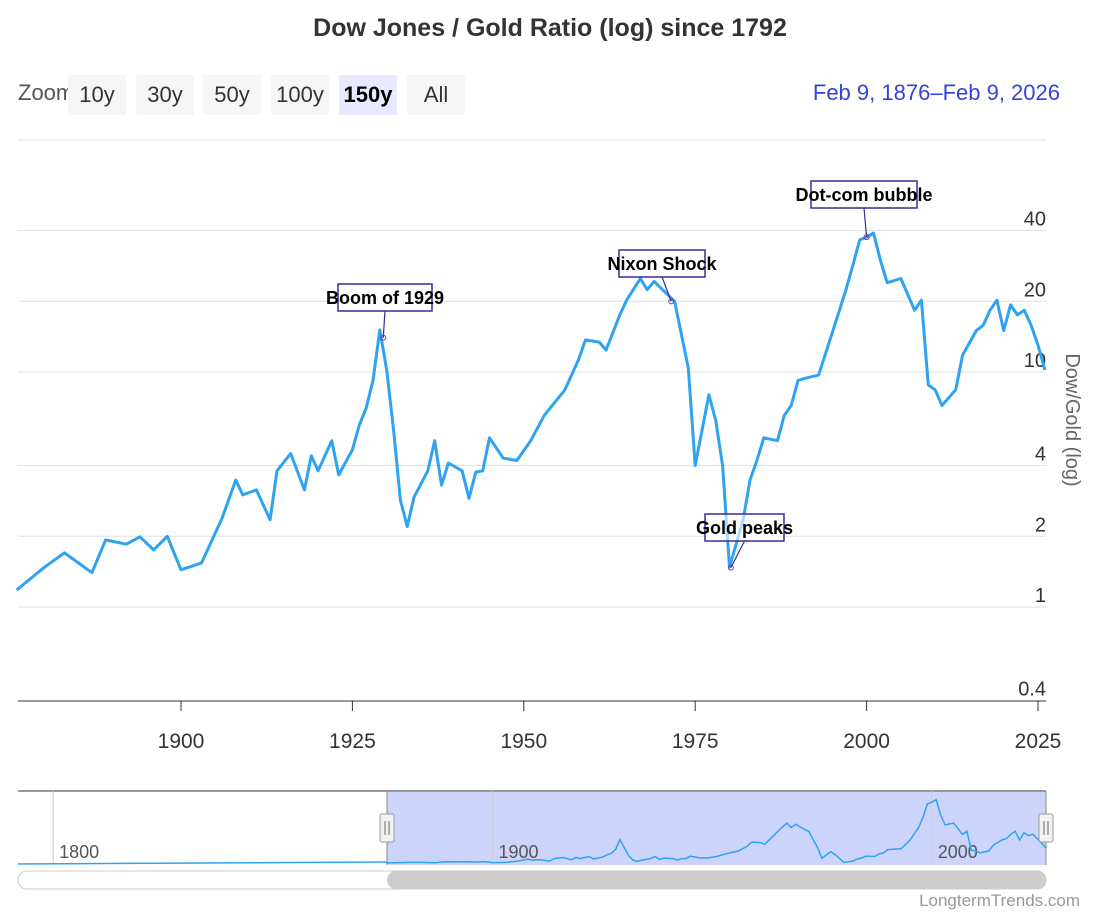 This screenshot has height=917, width=1100. Describe the element at coordinates (300, 95) in the screenshot. I see `zoom-100y-button: 100y` at that location.